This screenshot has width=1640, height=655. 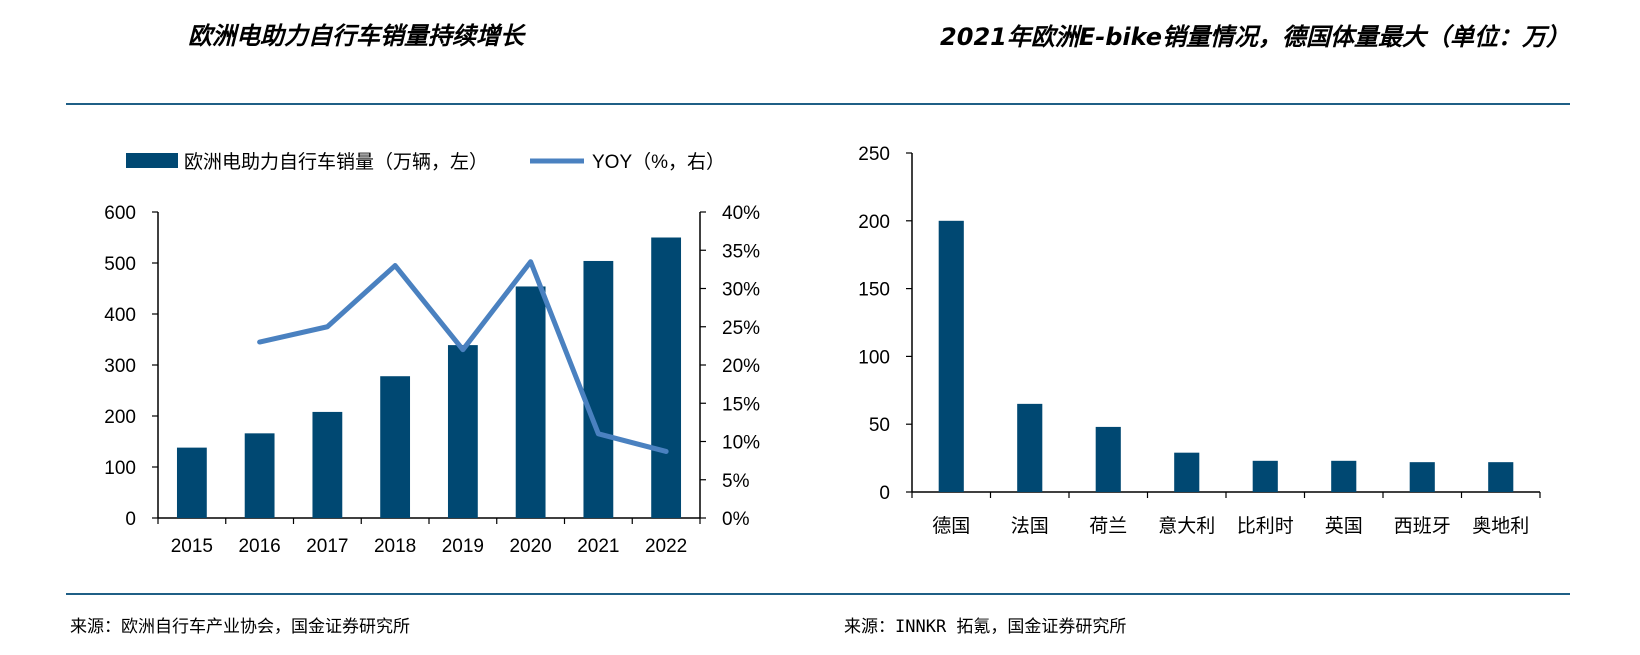 I want to click on right-y-tick-label: 30%, so click(x=741, y=290).